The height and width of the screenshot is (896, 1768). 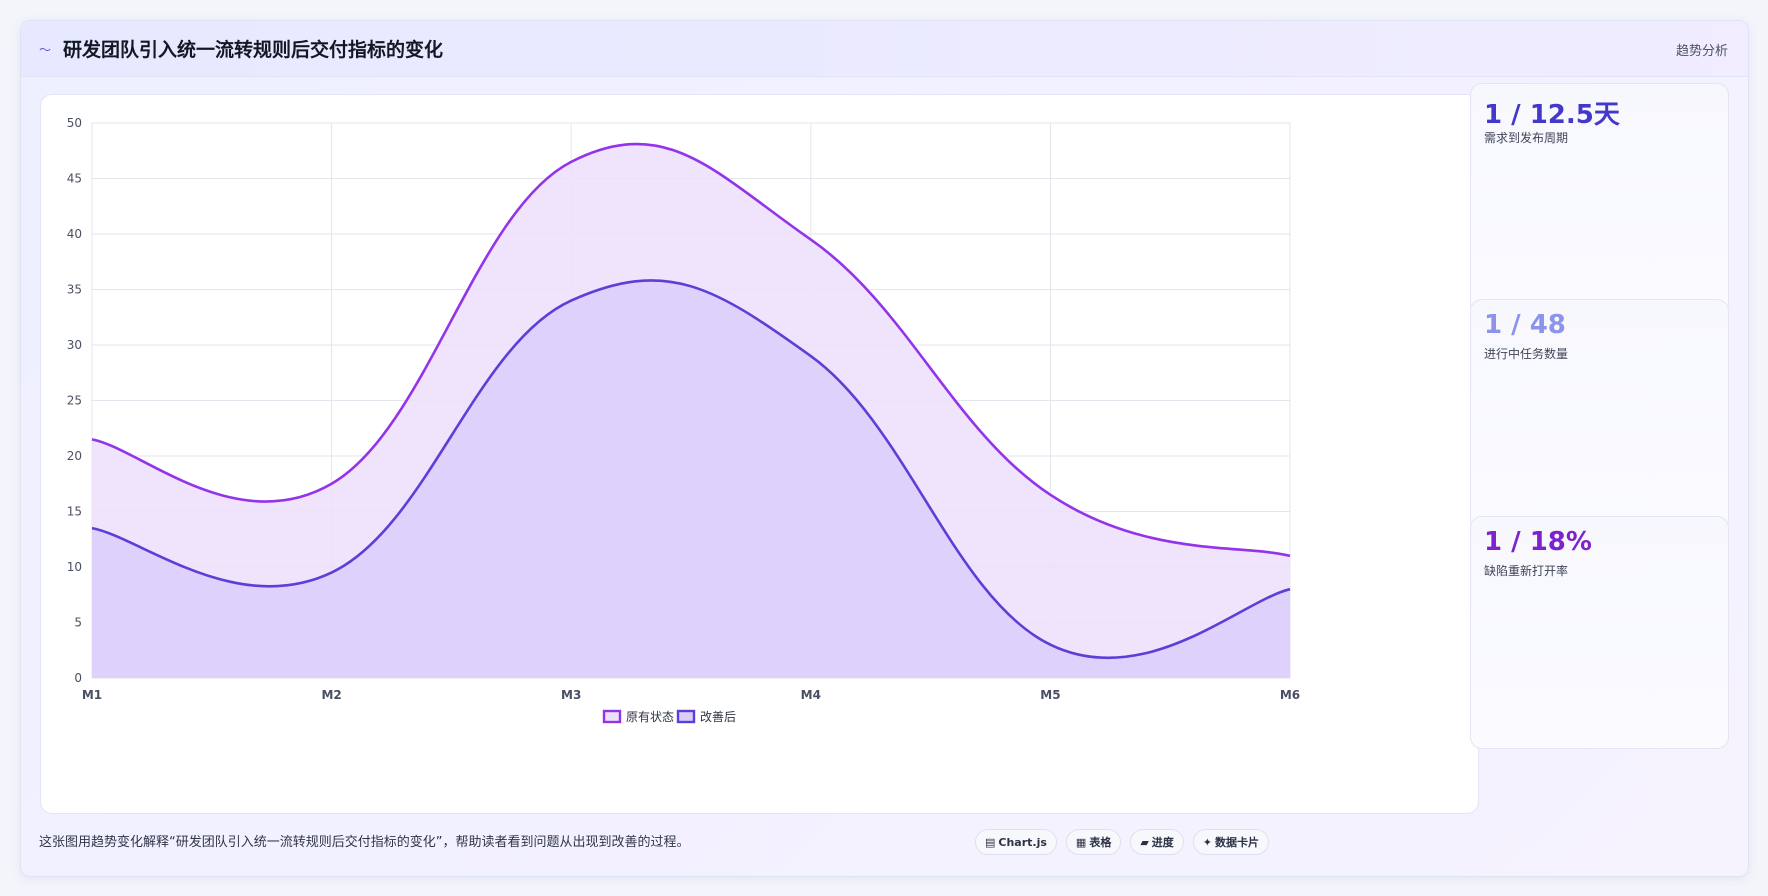 I want to click on kpi-card-wip: 1 / 48 进行中任务数量, so click(x=1599, y=415).